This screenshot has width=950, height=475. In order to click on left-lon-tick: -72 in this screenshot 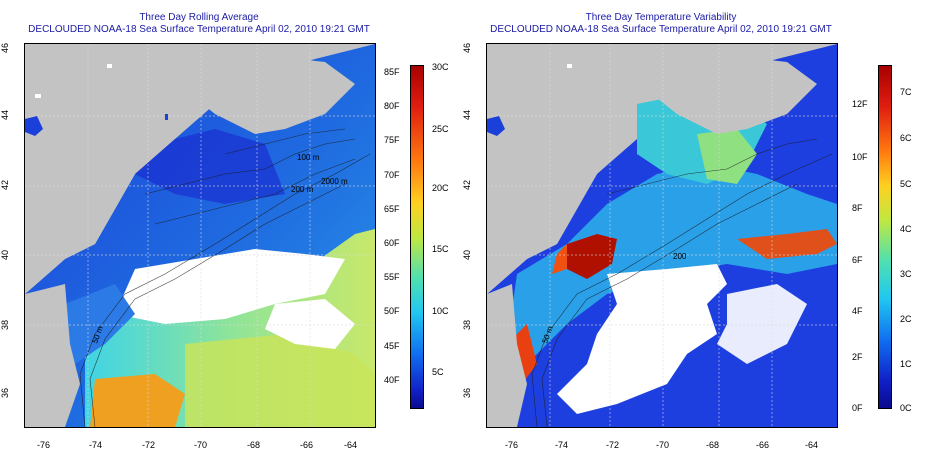, I will do `click(149, 445)`.